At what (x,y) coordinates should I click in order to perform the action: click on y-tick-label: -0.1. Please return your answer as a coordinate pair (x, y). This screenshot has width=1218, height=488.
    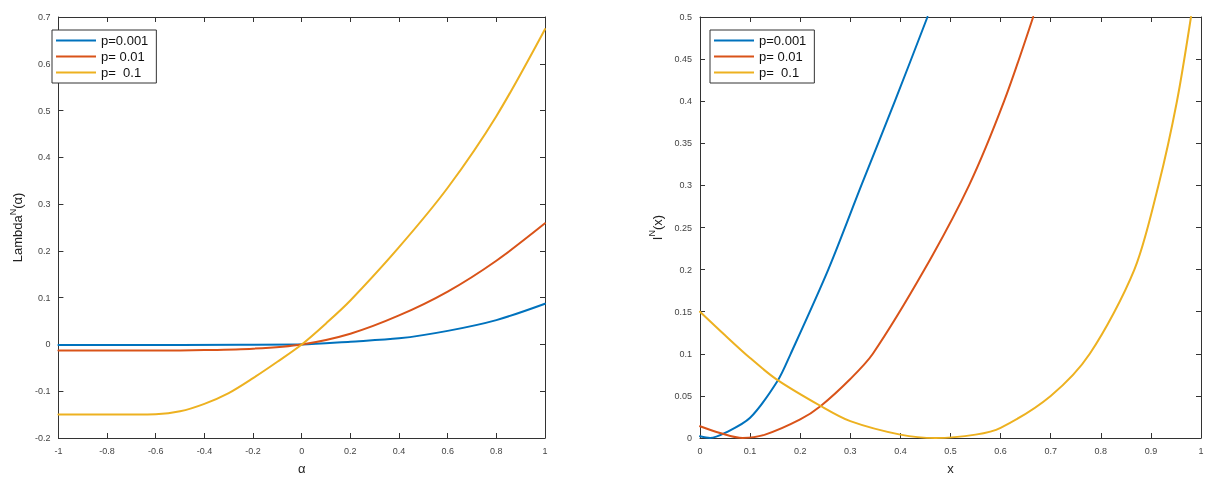
    Looking at the image, I should click on (42, 391).